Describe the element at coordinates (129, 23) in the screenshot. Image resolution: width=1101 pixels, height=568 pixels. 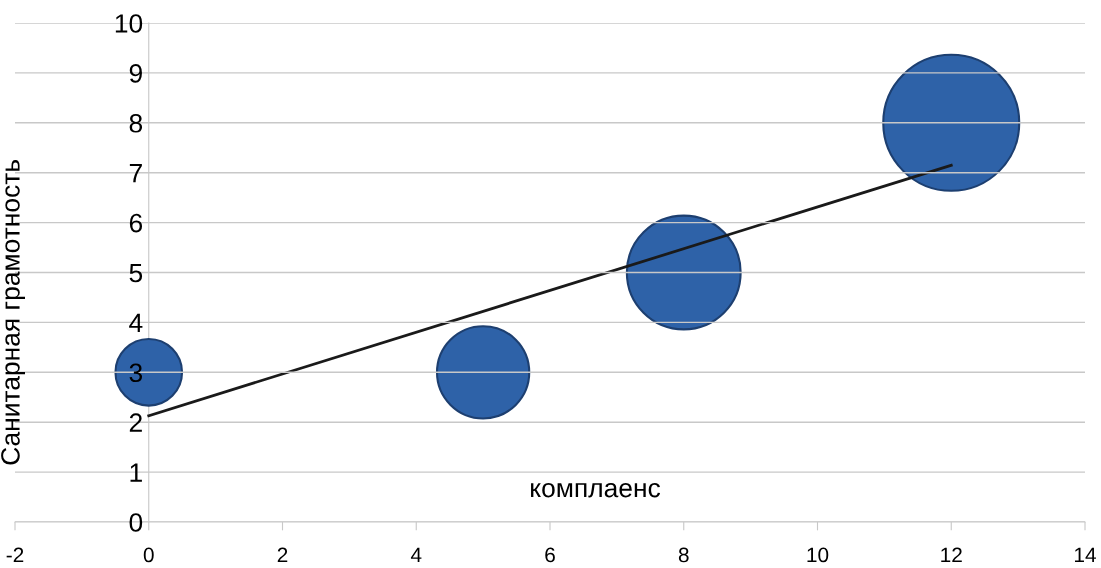
I see `y-tick-label: 10` at that location.